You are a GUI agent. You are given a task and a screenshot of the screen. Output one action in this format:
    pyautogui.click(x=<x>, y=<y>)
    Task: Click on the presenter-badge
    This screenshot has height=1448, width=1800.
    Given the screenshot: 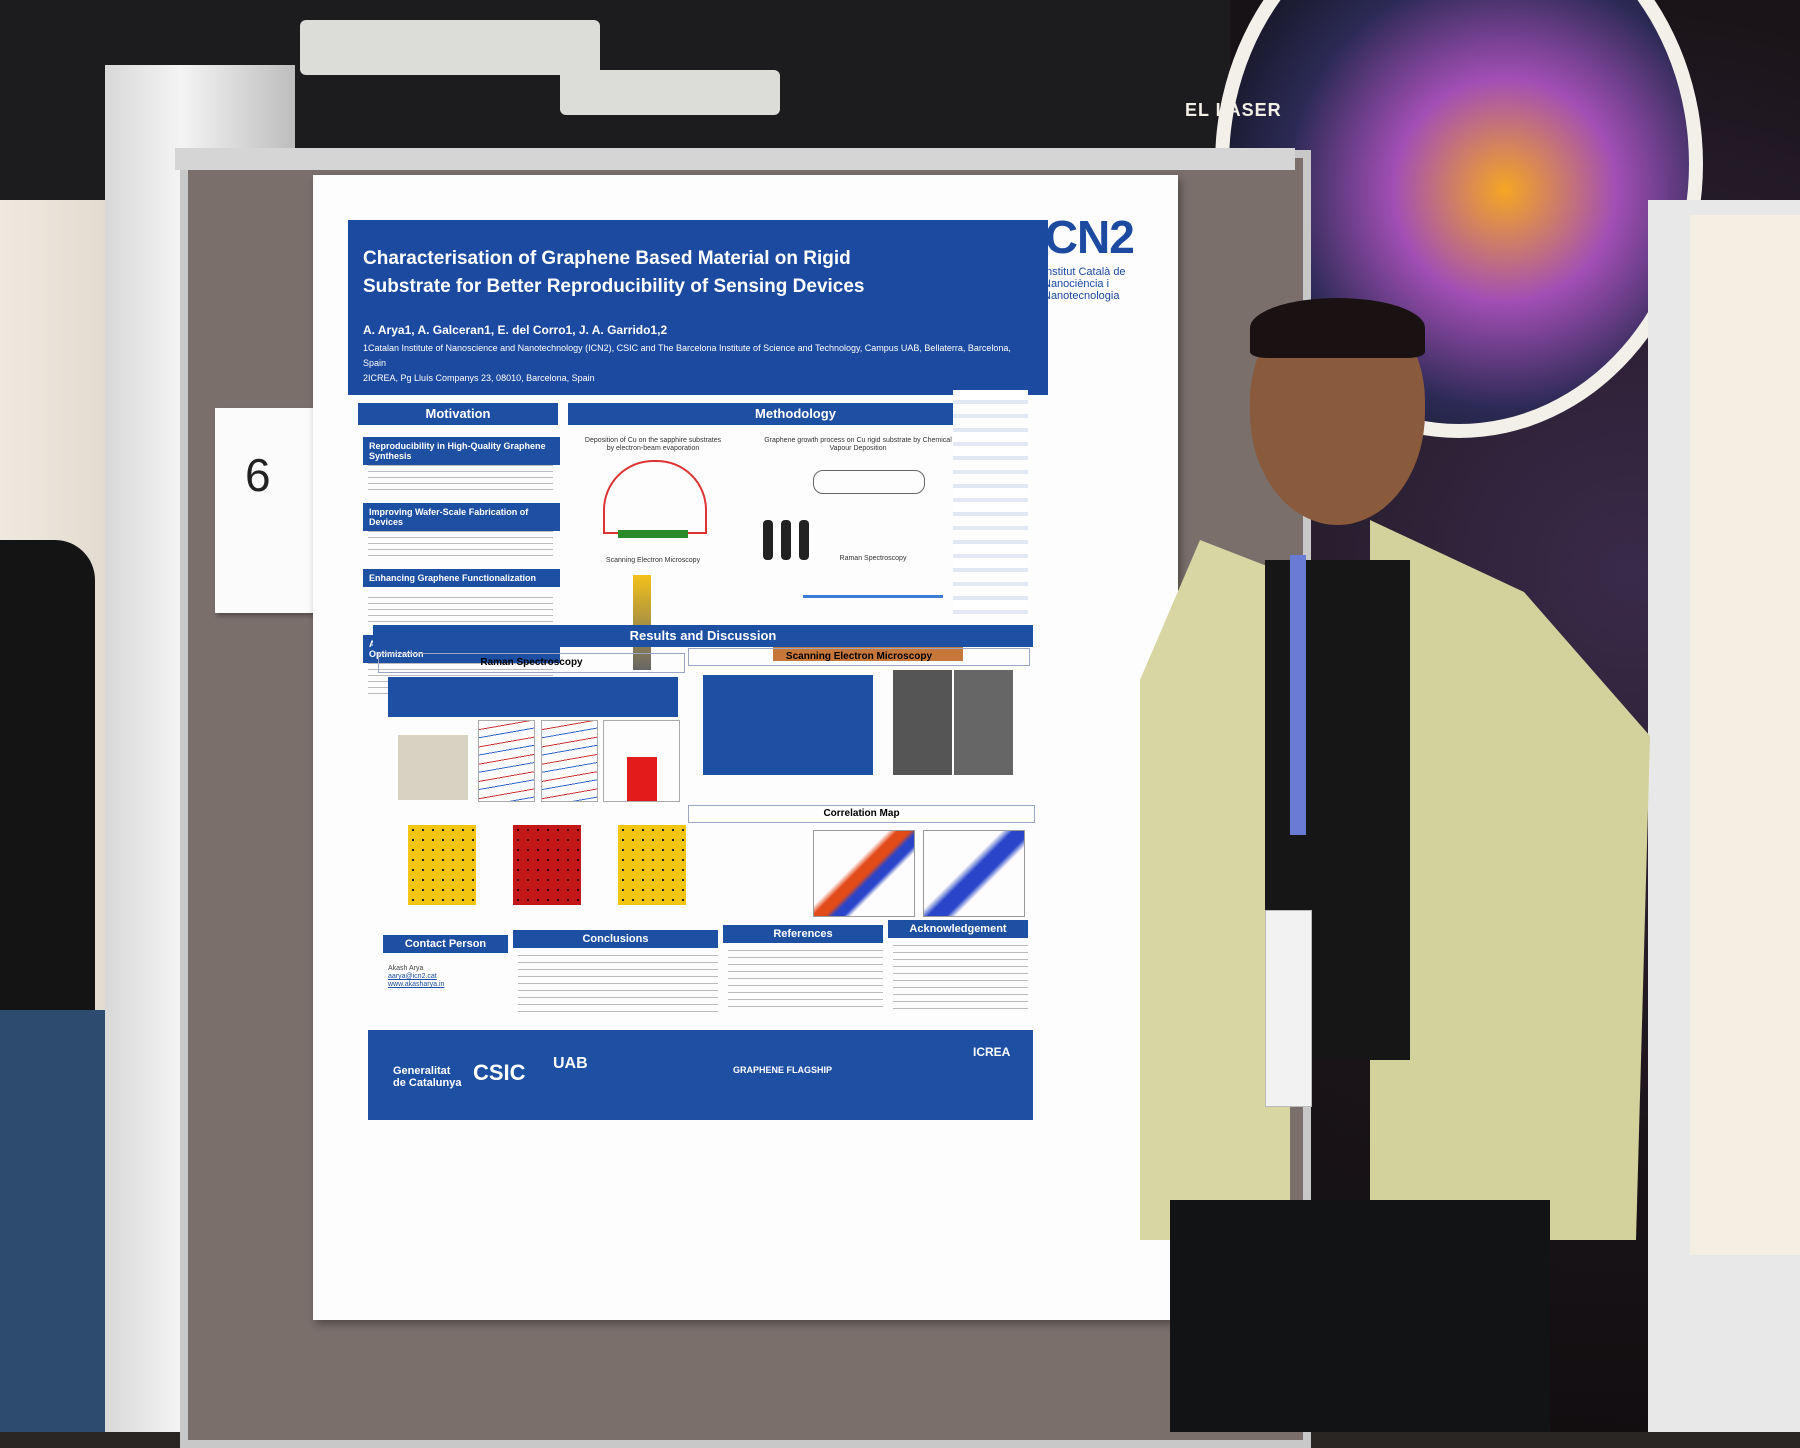 What is the action you would take?
    pyautogui.click(x=1288, y=1008)
    